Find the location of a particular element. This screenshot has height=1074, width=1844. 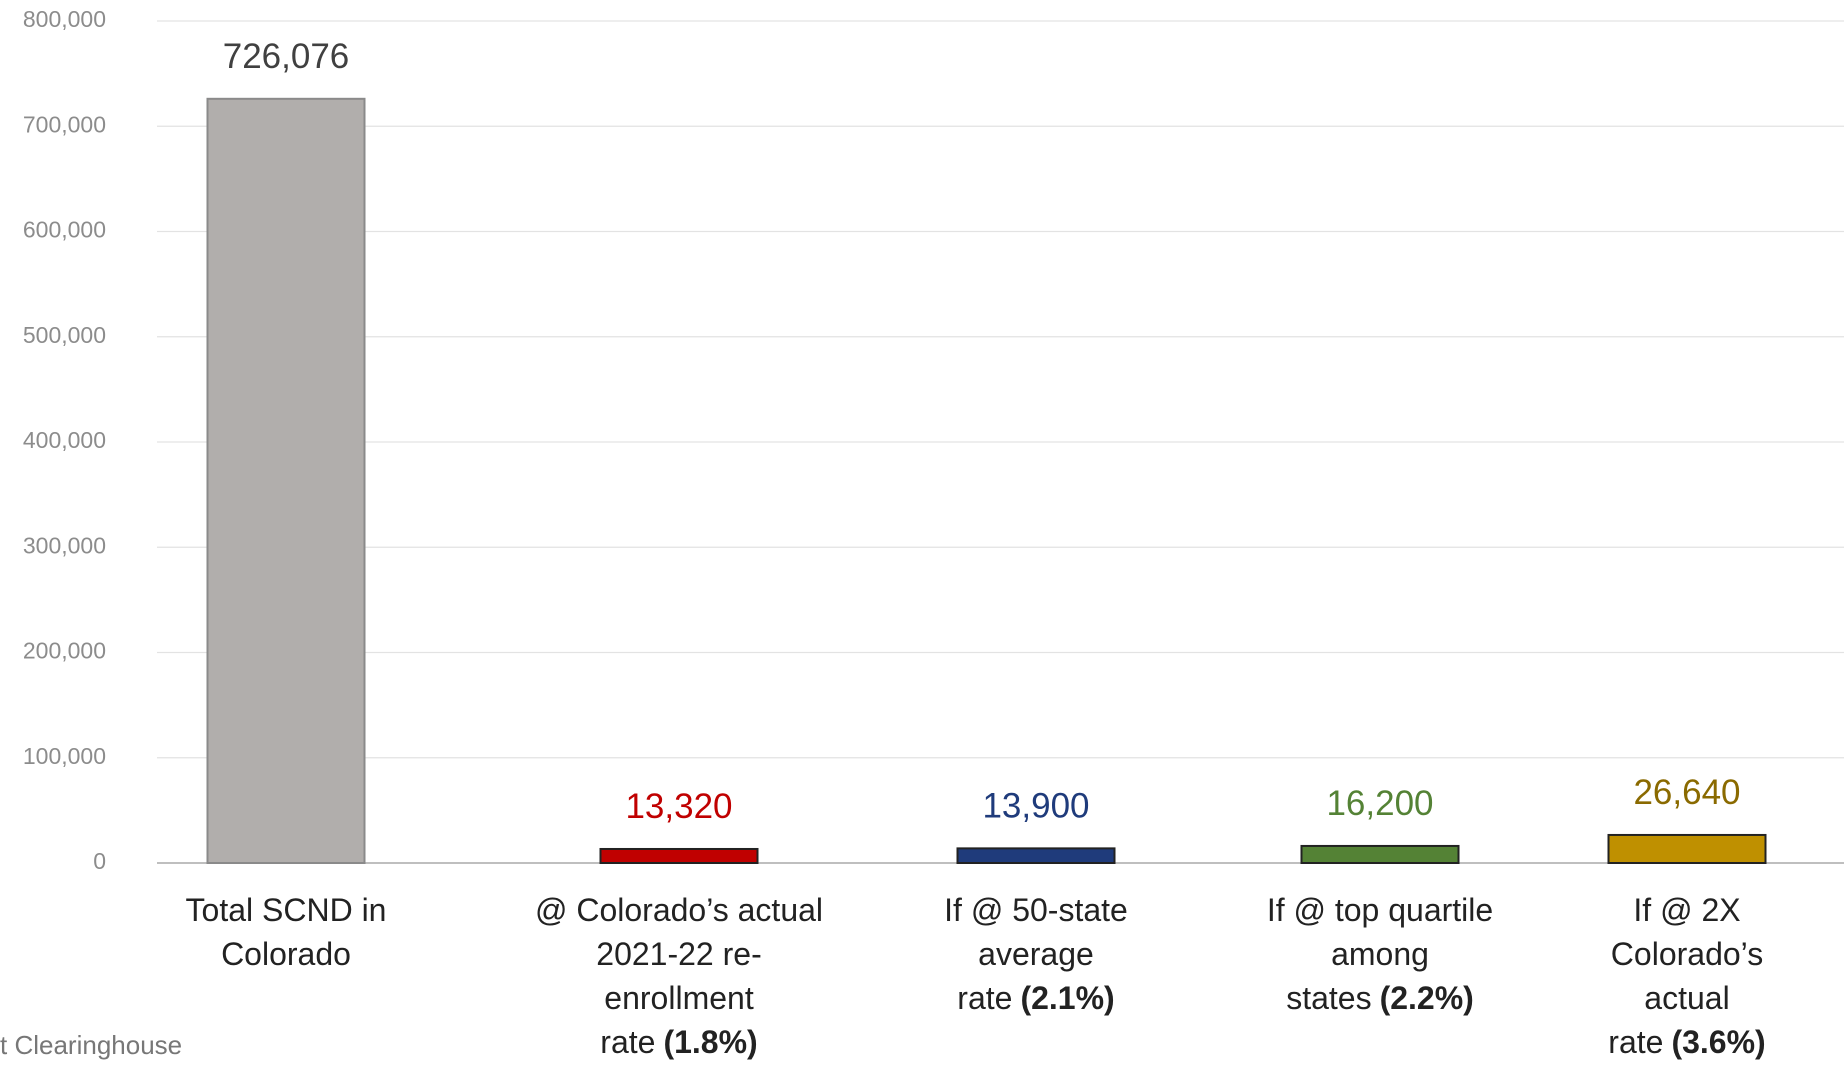

x-tick-label: If @ 2X Colorado’s actual rate (3.6%) is located at coordinates (1687, 976).